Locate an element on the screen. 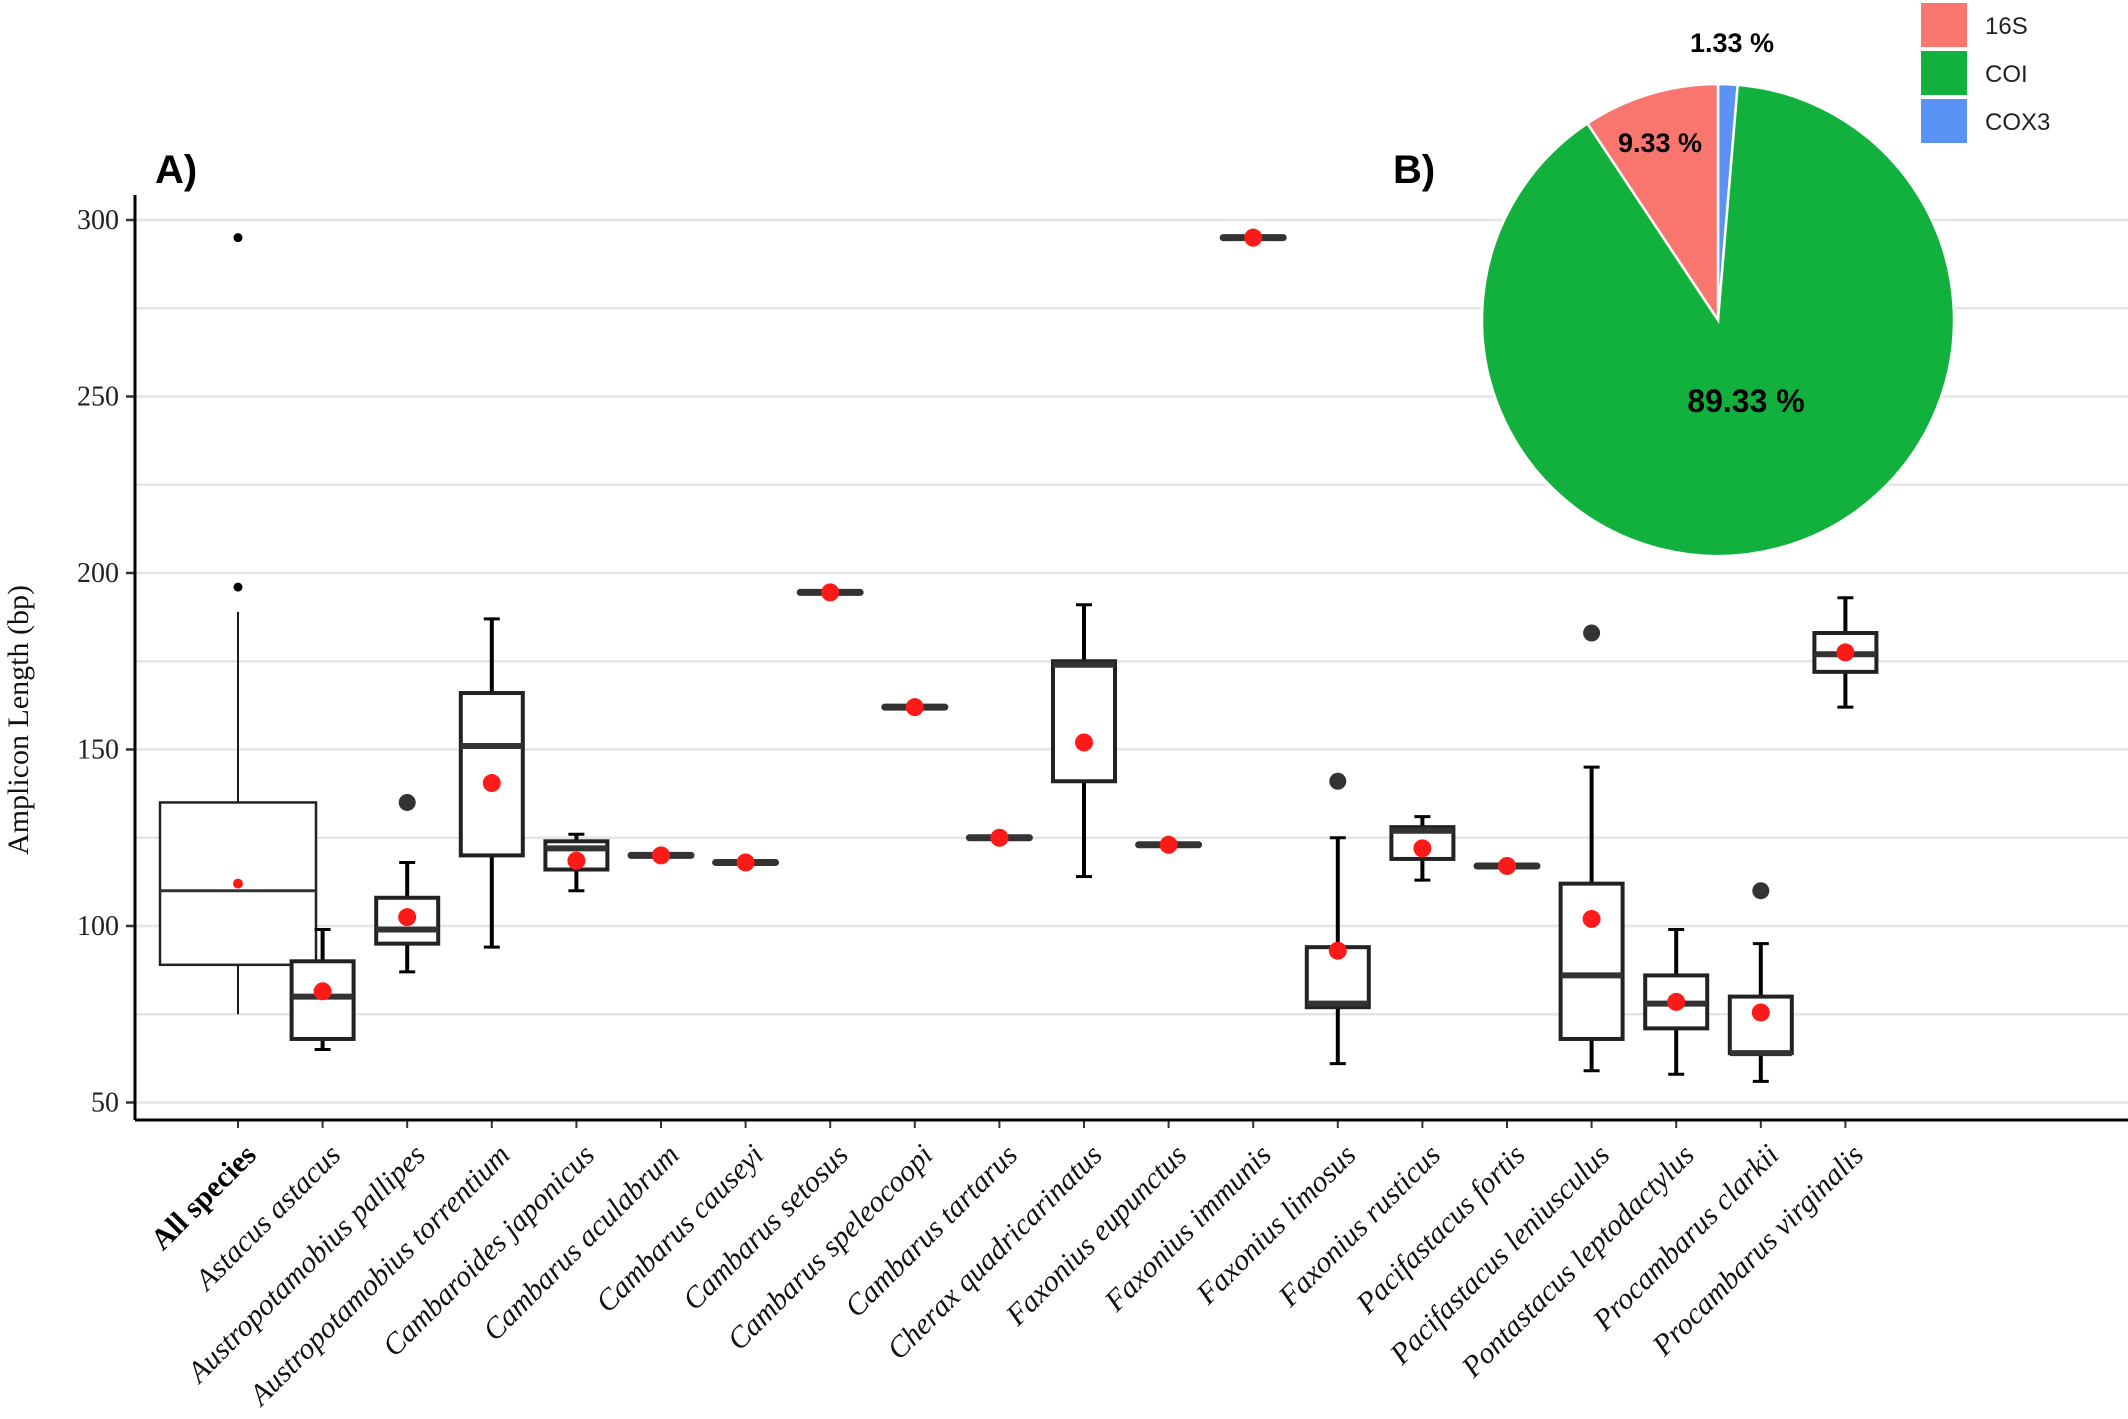 This screenshot has width=2128, height=1419. pie-legend: 16S COI COX3 is located at coordinates (1985, 73).